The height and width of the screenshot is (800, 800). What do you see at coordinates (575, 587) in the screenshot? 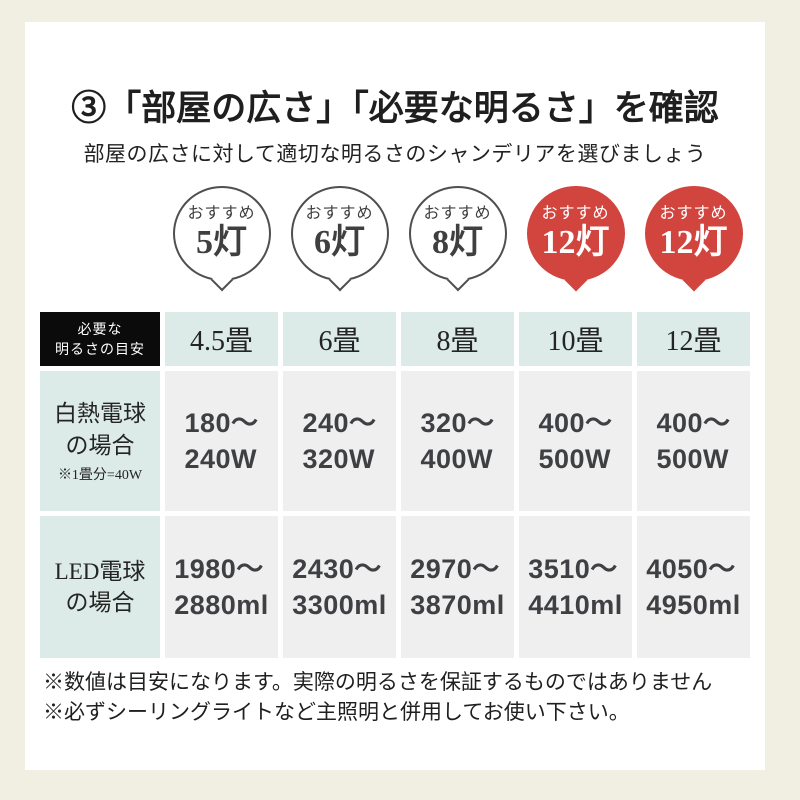
I see `table-cell-led-10jo: 3510〜 4410ml` at bounding box center [575, 587].